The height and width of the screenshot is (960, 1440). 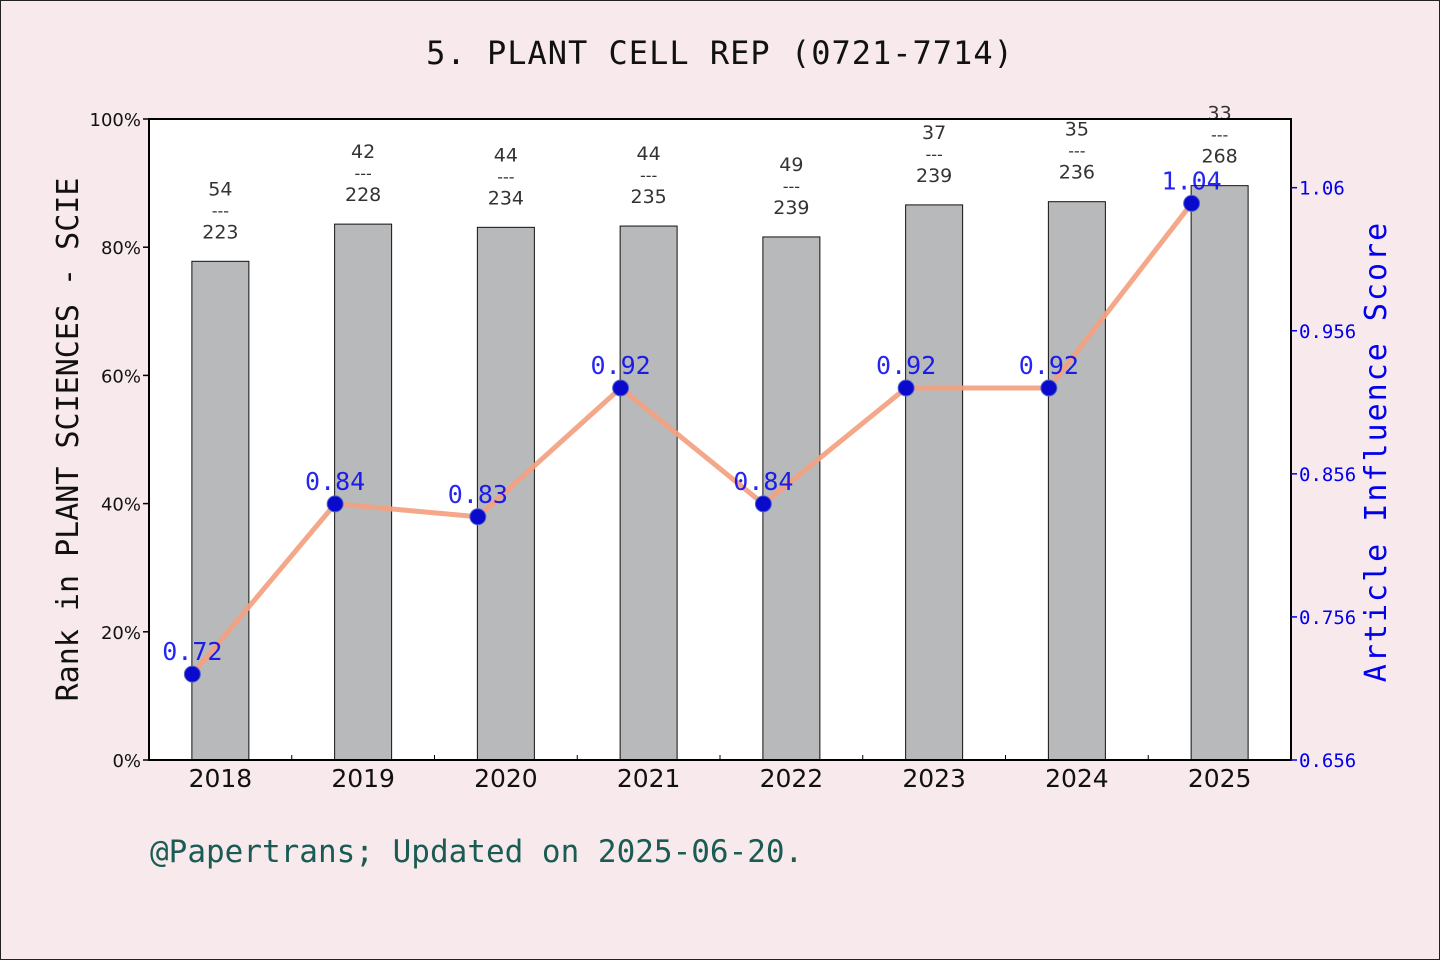 What do you see at coordinates (1327, 761) in the screenshot?
I see `y2-tick-label: 0.656` at bounding box center [1327, 761].